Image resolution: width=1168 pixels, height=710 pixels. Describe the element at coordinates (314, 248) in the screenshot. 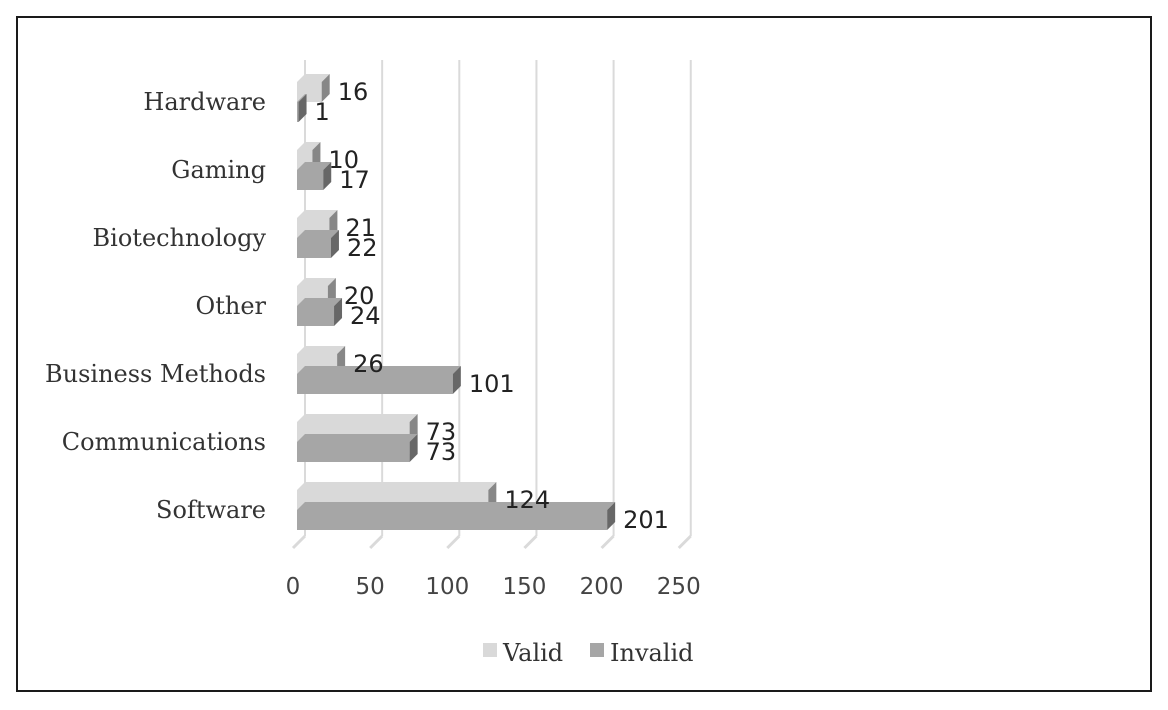

I see `invalid-bar-biotechnology-front` at that location.